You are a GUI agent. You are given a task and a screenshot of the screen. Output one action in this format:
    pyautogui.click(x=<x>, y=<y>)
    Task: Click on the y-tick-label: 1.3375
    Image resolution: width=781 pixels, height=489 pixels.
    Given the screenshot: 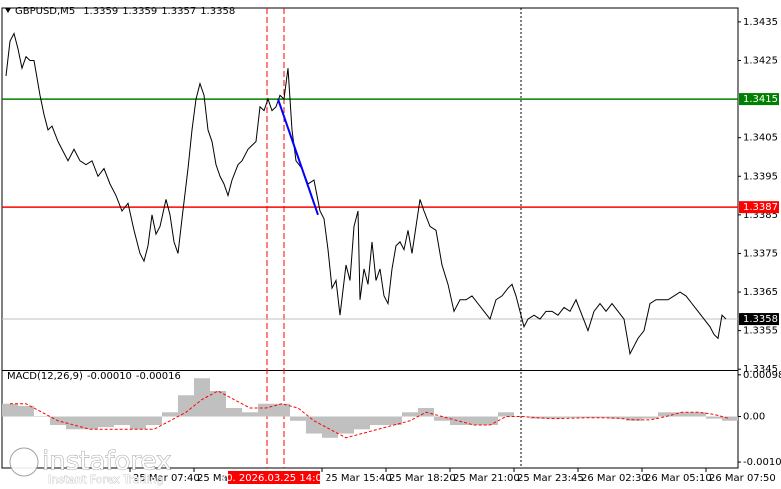 What is the action you would take?
    pyautogui.click(x=760, y=253)
    